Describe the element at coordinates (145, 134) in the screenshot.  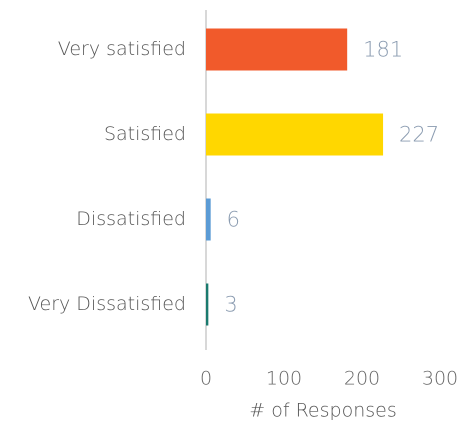
I see `y-tick-label: Satisfied` at that location.